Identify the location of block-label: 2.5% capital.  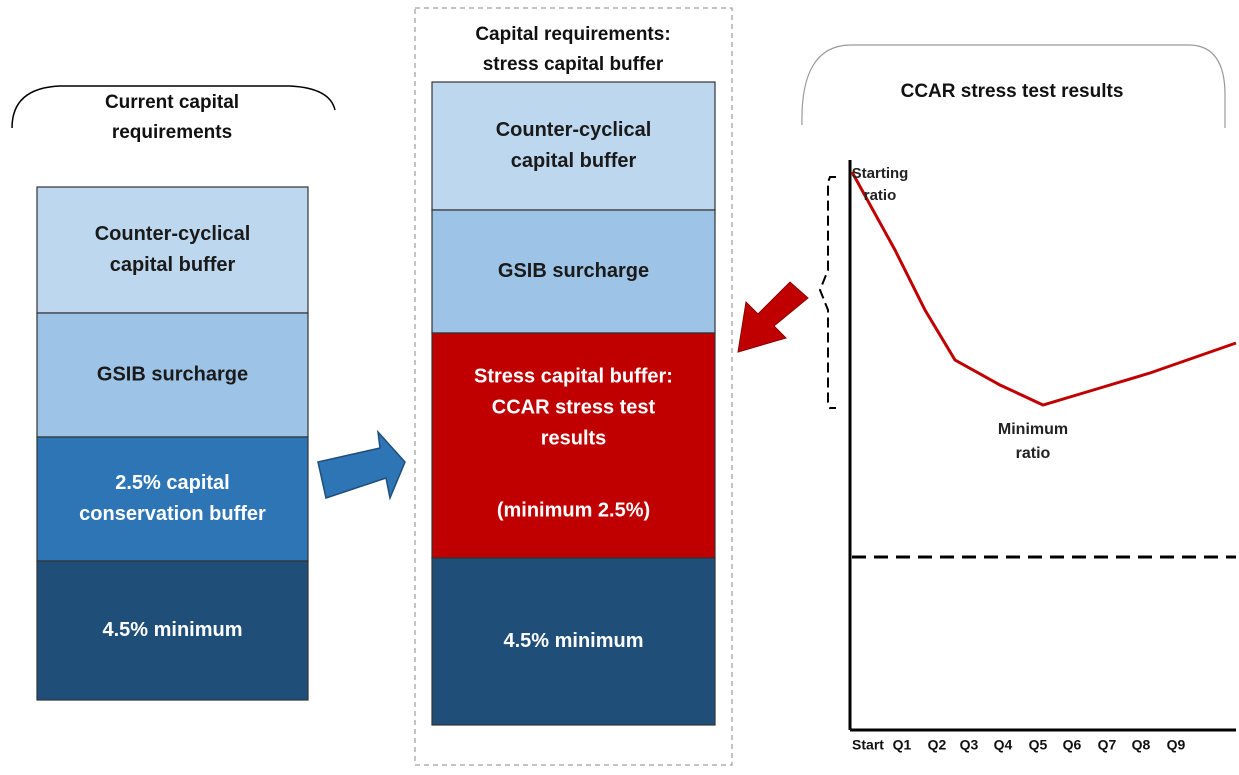
(172, 483).